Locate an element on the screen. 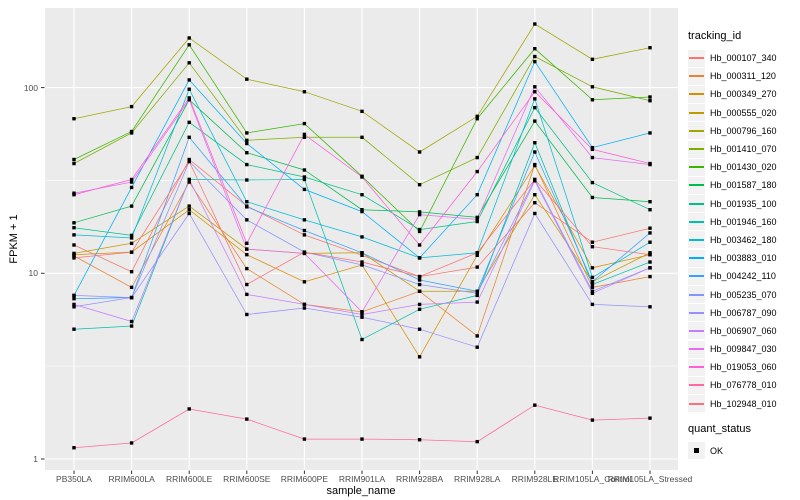  legend-item-Hb_001587_180: Hb_001587_180 is located at coordinates (744, 185).